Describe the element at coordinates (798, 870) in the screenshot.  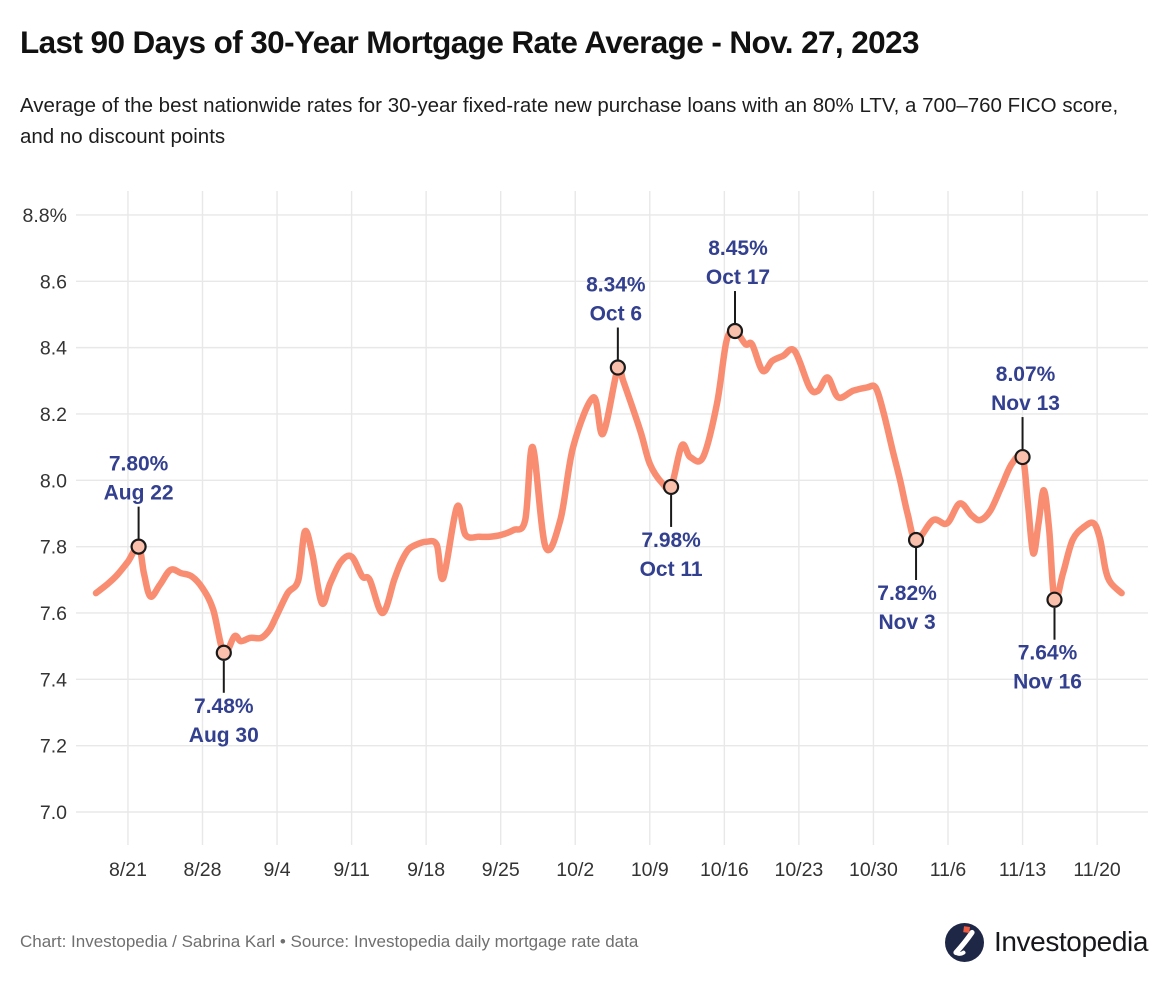
I see `x-tick-label: 10/23` at that location.